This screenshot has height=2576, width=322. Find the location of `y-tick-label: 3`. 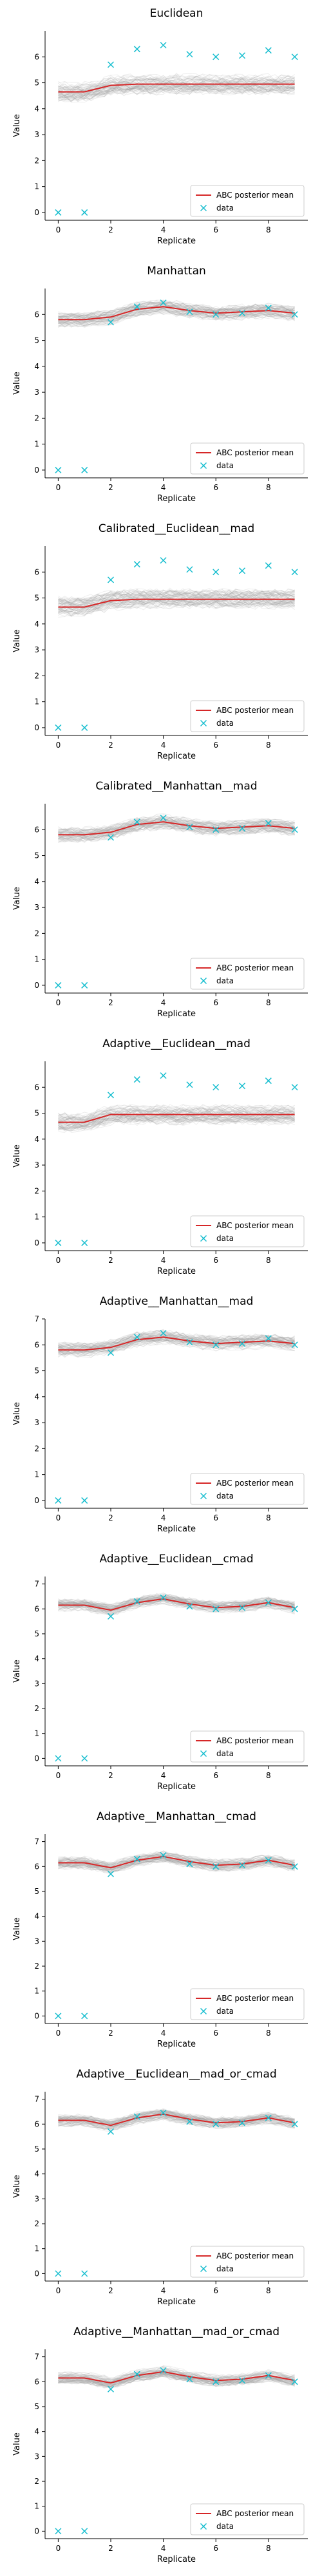

y-tick-label: 3 is located at coordinates (36, 1165).